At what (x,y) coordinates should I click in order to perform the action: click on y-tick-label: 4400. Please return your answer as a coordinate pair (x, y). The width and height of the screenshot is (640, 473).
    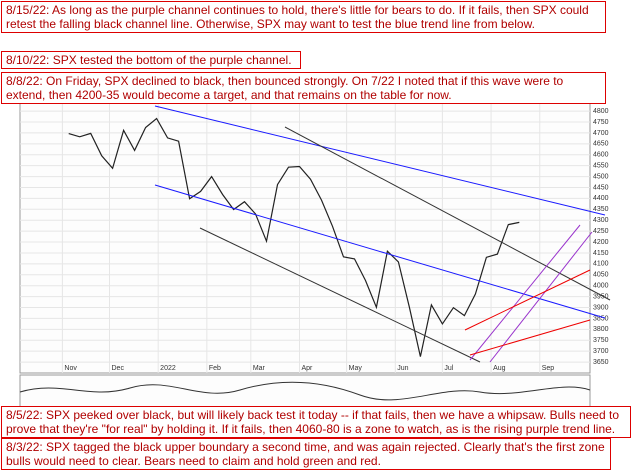
    Looking at the image, I should click on (601, 198).